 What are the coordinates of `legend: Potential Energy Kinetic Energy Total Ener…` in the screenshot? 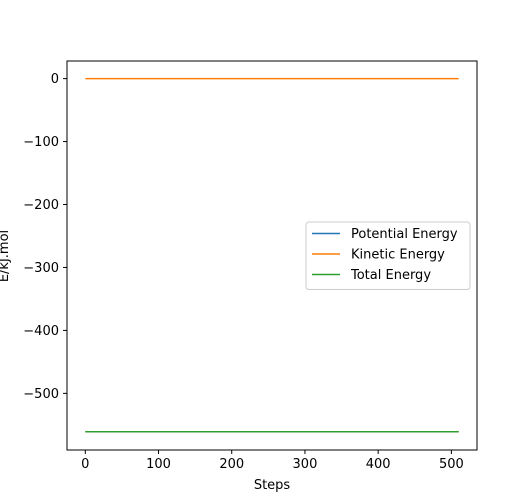 It's located at (388, 255).